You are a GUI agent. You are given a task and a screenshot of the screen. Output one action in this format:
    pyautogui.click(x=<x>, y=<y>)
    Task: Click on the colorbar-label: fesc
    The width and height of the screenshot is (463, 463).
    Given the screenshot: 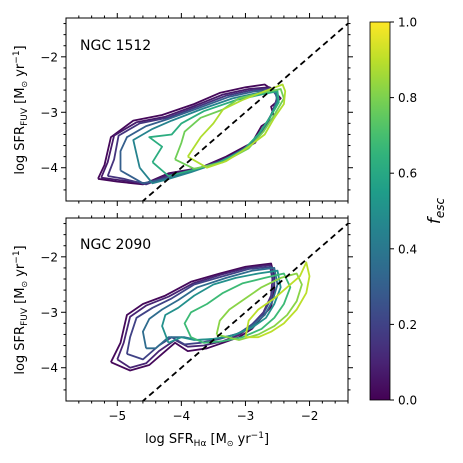 What is the action you would take?
    pyautogui.click(x=436, y=210)
    